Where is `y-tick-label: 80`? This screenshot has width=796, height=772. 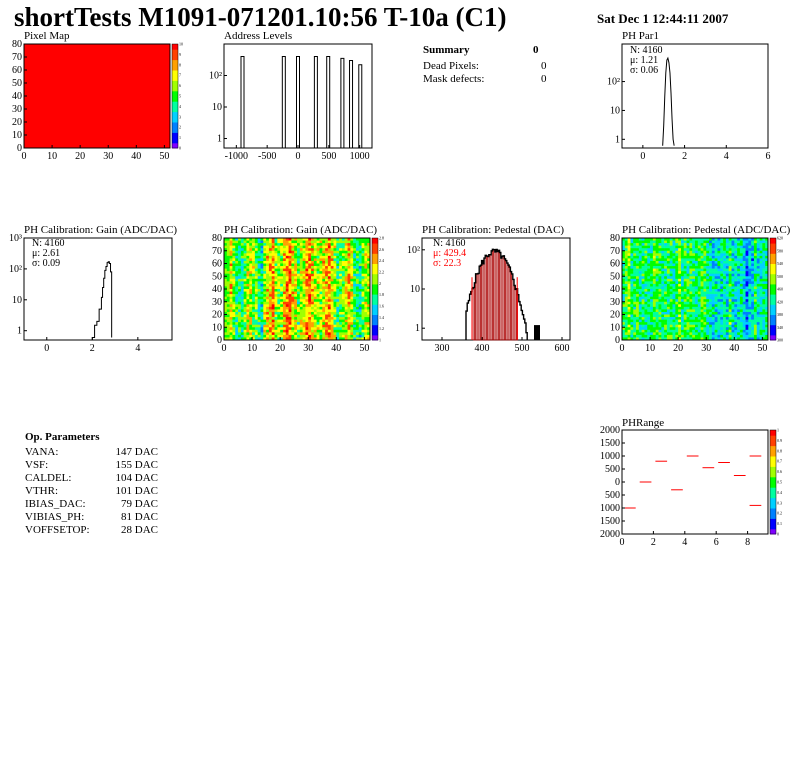
y-tick-label: 80 is located at coordinates (217, 238).